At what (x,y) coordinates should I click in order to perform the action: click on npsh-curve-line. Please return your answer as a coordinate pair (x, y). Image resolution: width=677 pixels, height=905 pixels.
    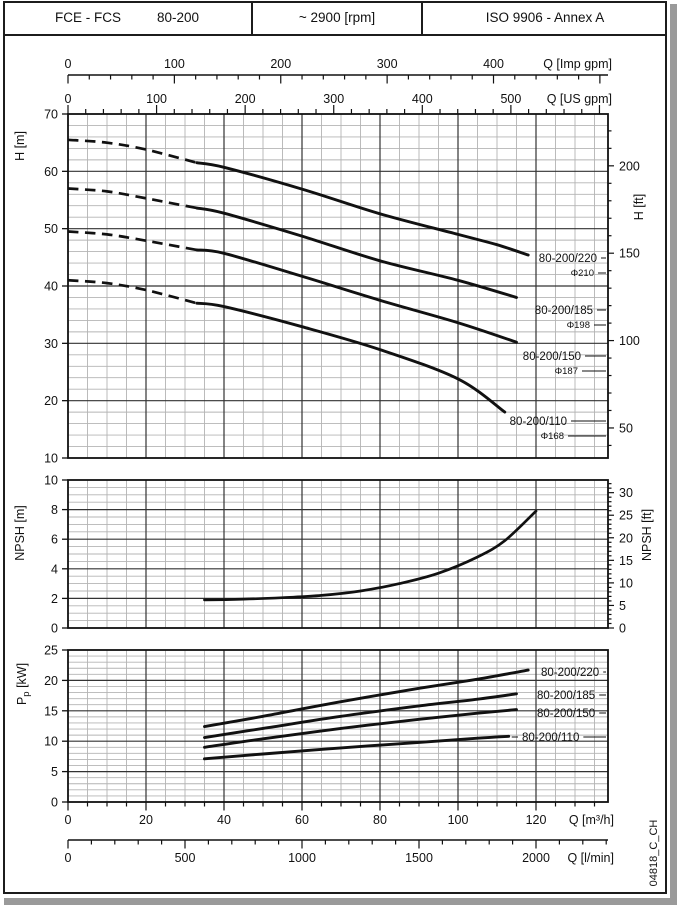
    Looking at the image, I should click on (370, 555).